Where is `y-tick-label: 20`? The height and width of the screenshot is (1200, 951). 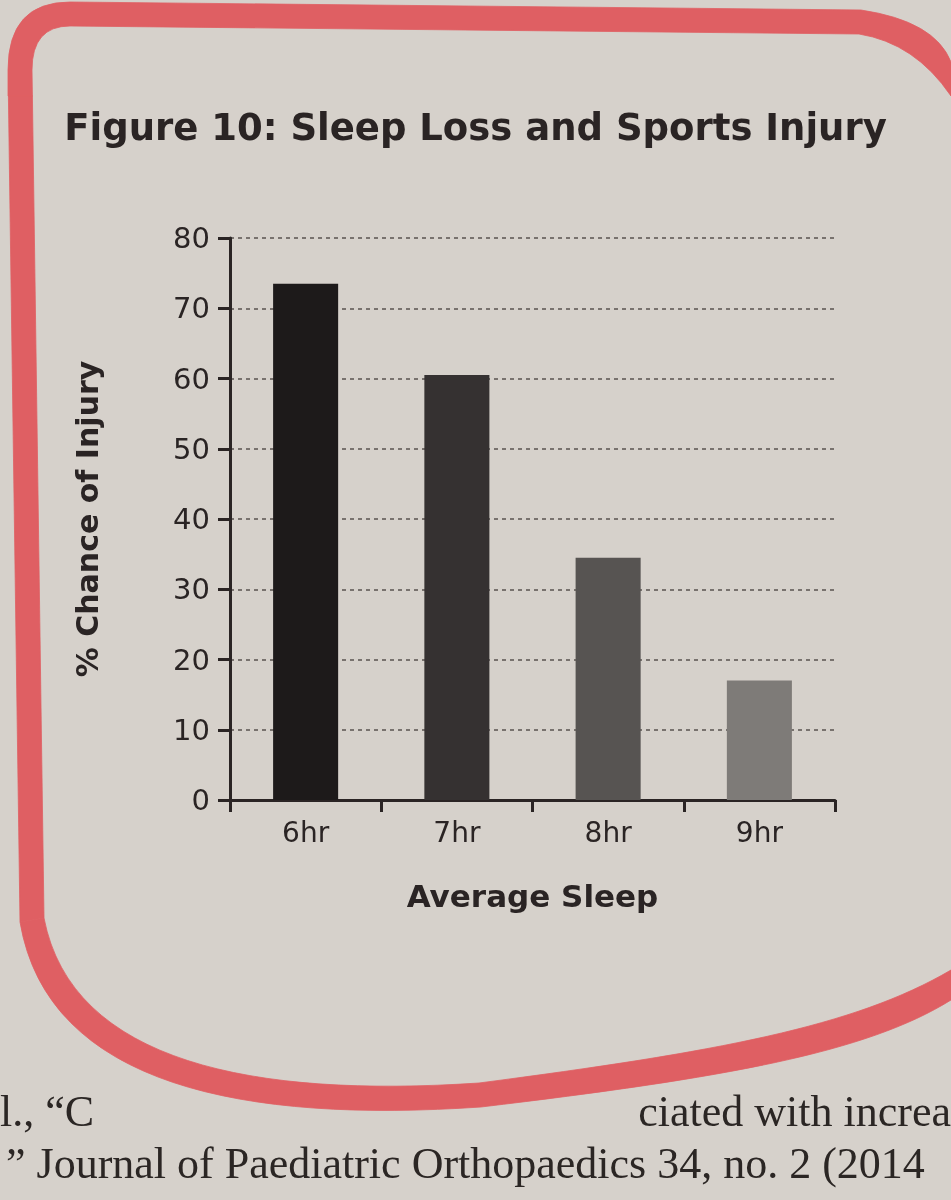 y-tick-label: 20 is located at coordinates (191, 659).